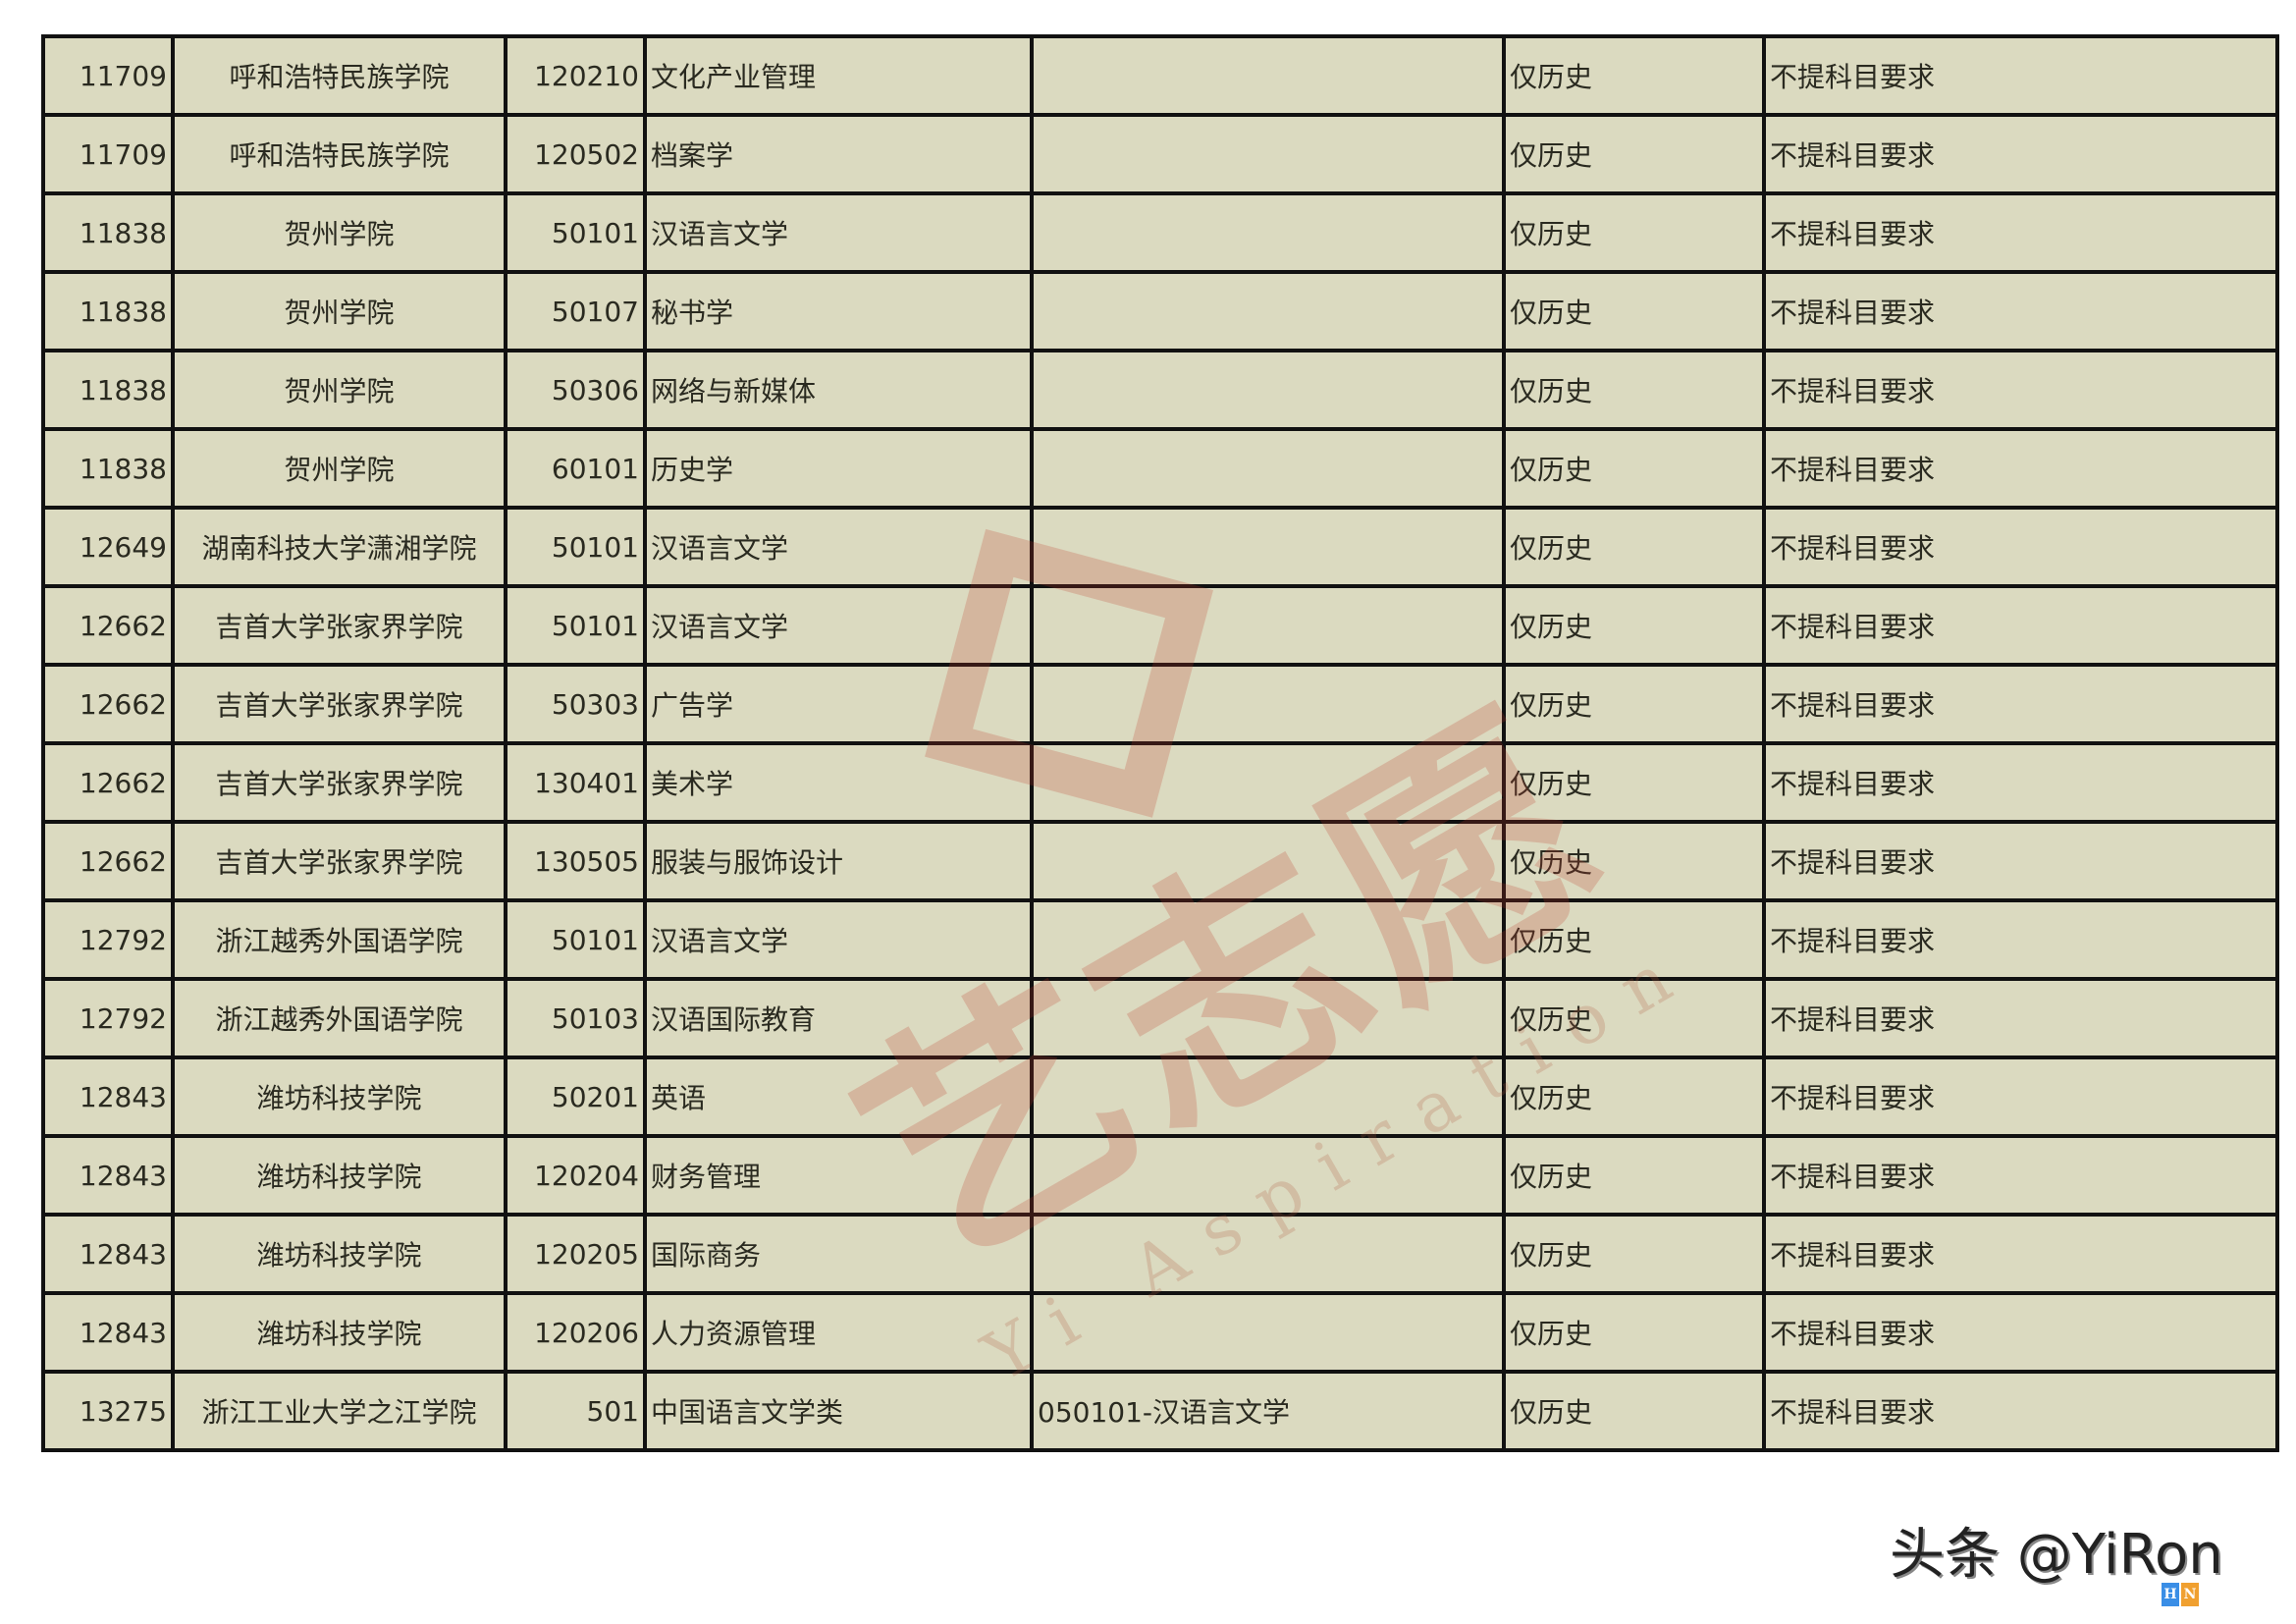  I want to click on major-name-cell: 国际商务, so click(839, 1254).